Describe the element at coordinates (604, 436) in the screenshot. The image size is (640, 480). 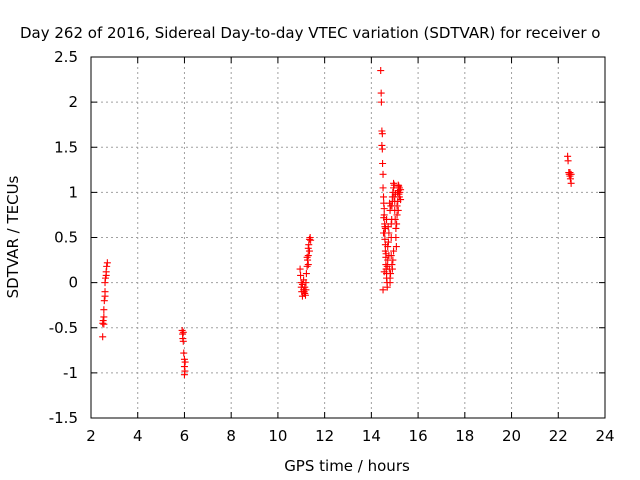
I see `x-tick-label: 24` at that location.